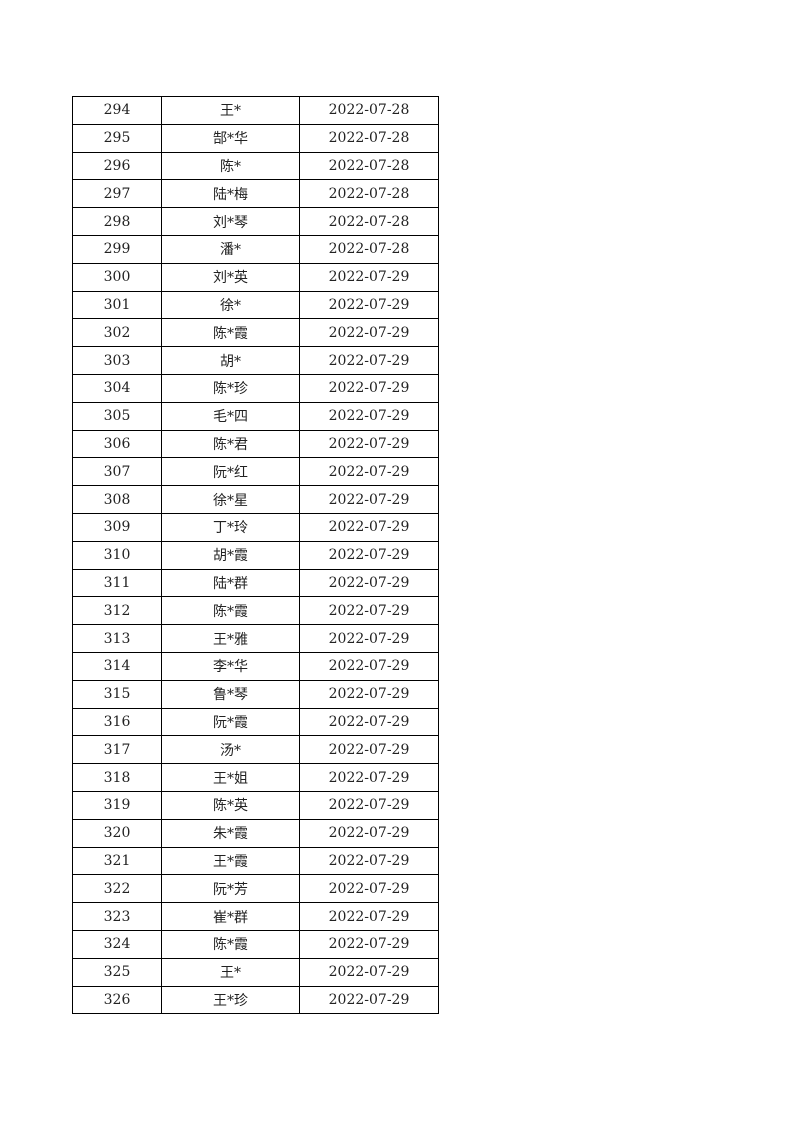 The image size is (793, 1122). I want to click on row-number-cell: 308, so click(117, 499).